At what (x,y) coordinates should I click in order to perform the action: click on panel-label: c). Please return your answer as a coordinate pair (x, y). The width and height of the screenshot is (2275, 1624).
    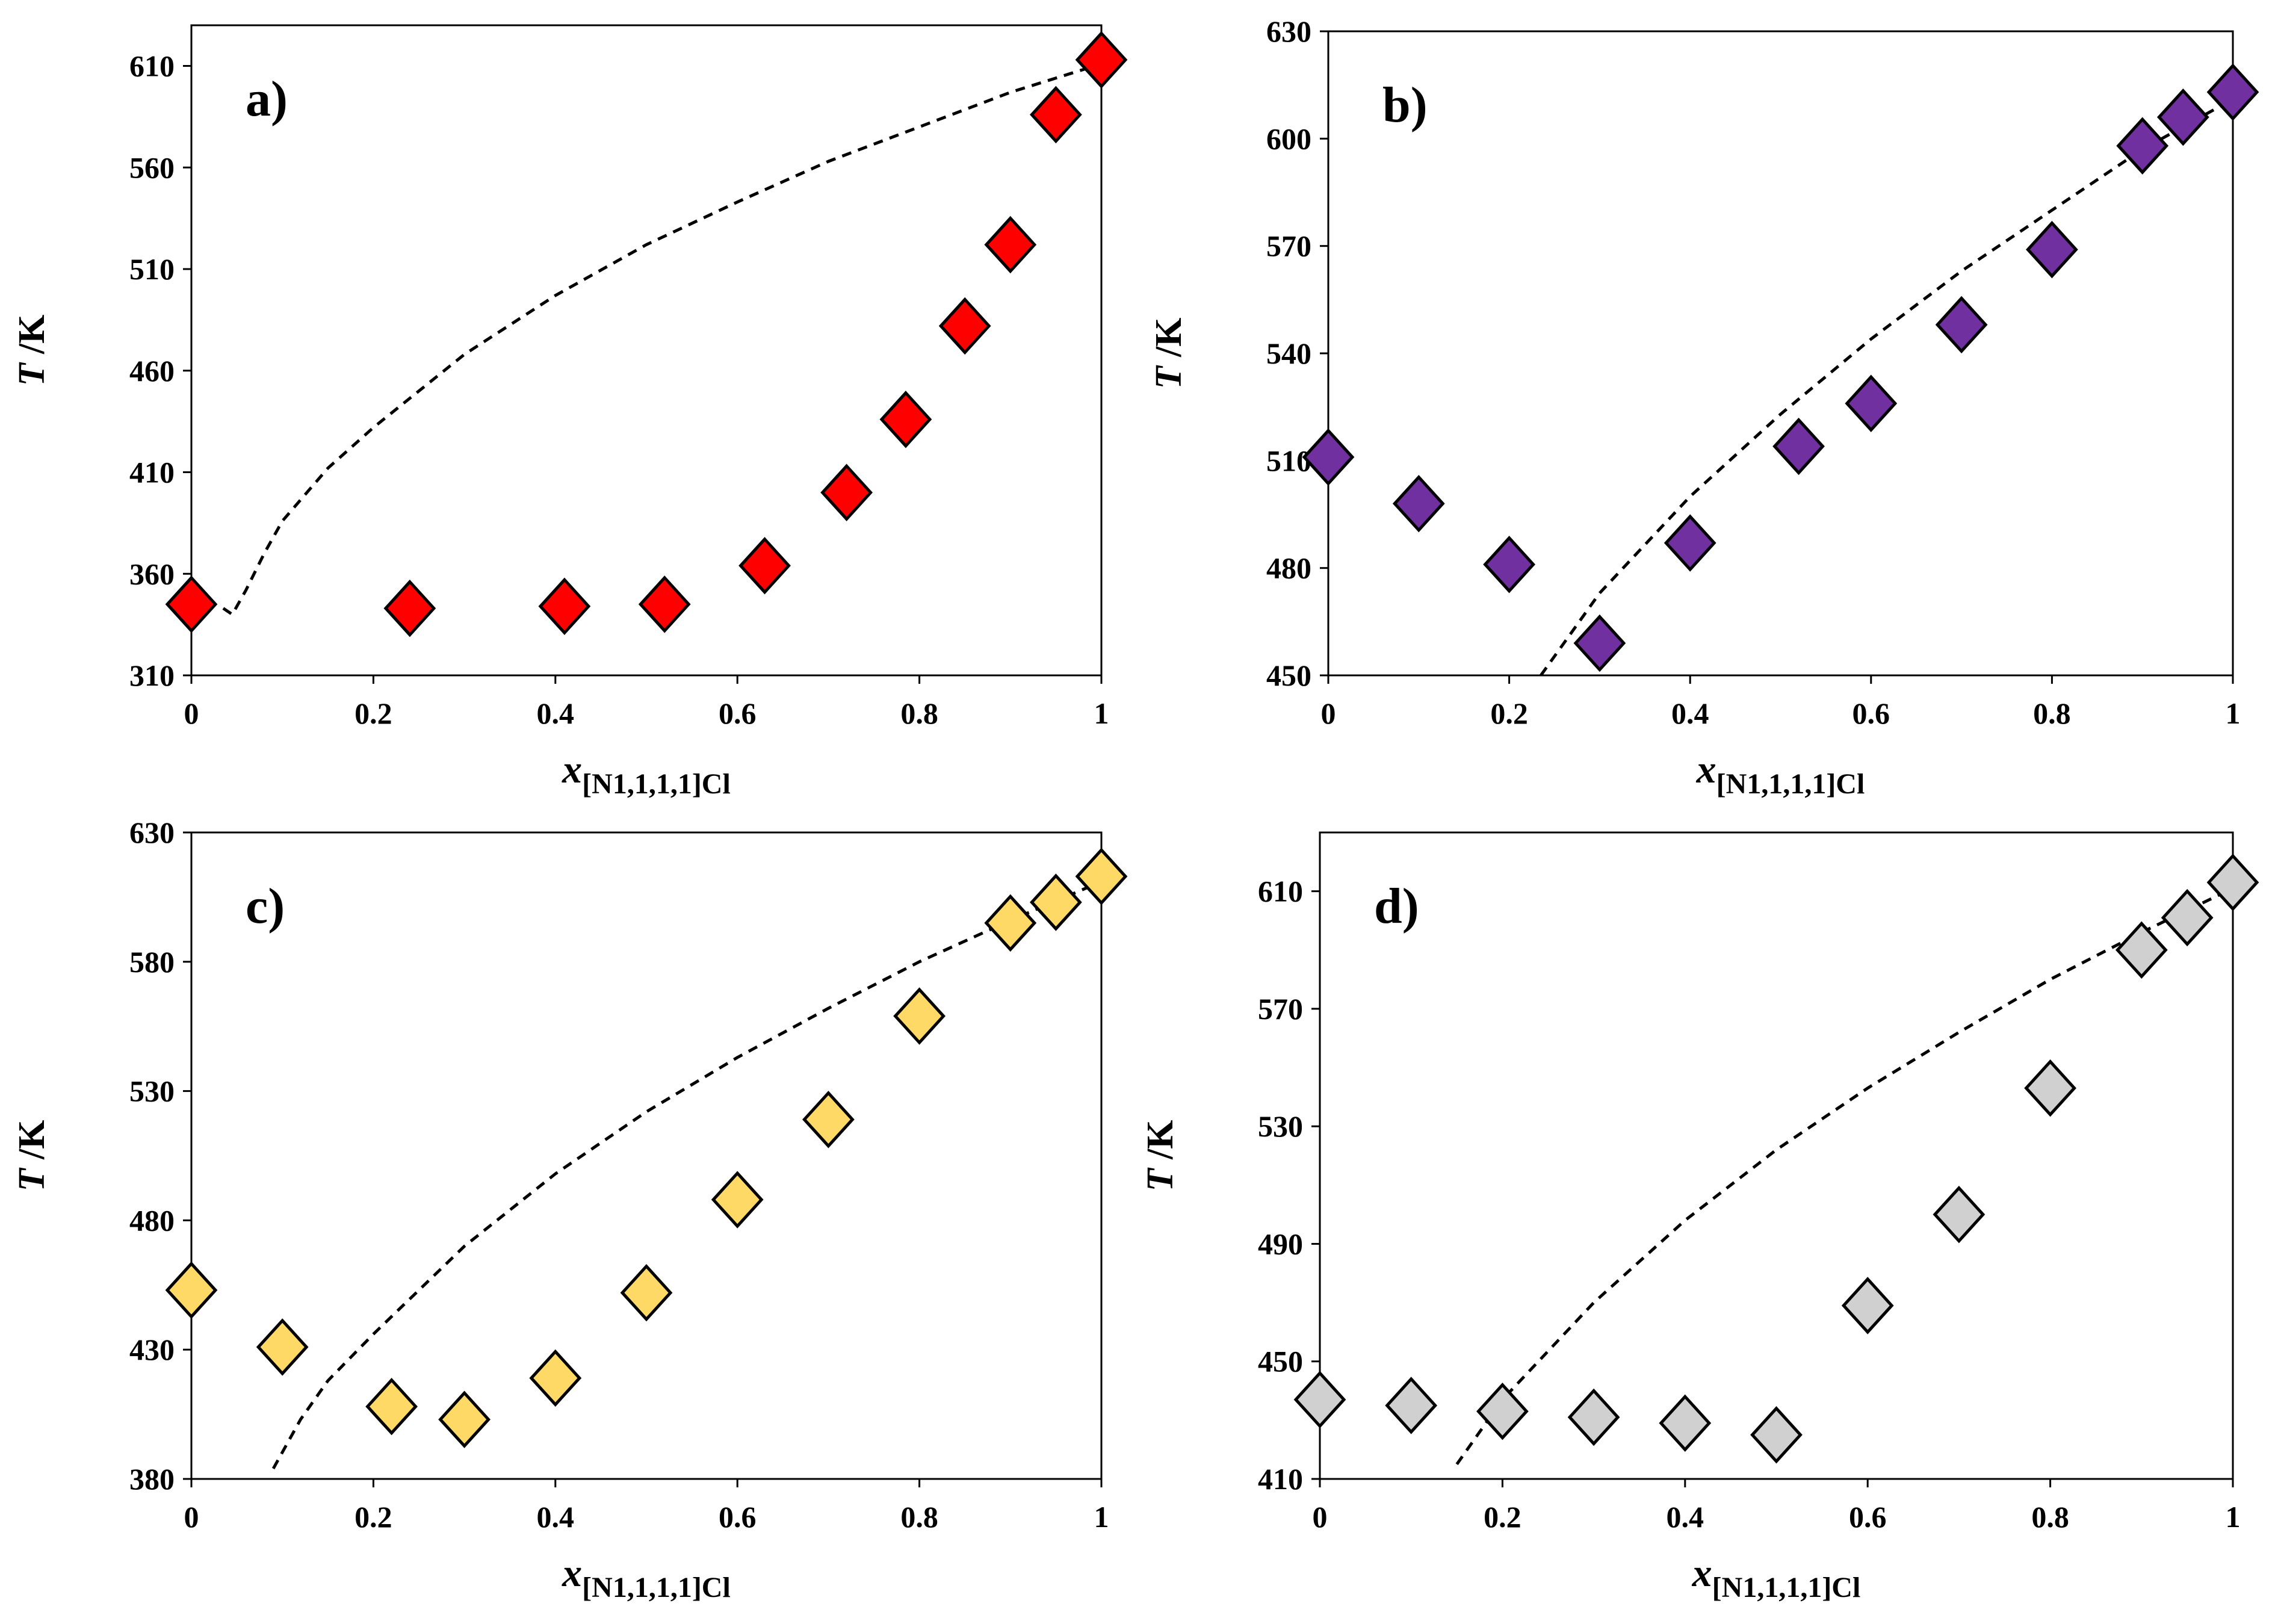
    Looking at the image, I should click on (265, 906).